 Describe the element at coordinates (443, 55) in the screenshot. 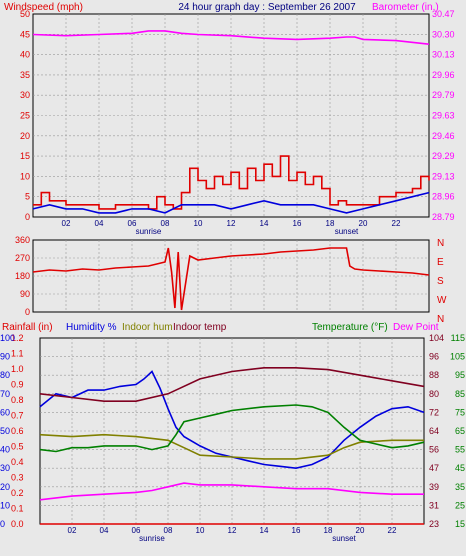

I see `barometer-tick-label: 30.13` at that location.